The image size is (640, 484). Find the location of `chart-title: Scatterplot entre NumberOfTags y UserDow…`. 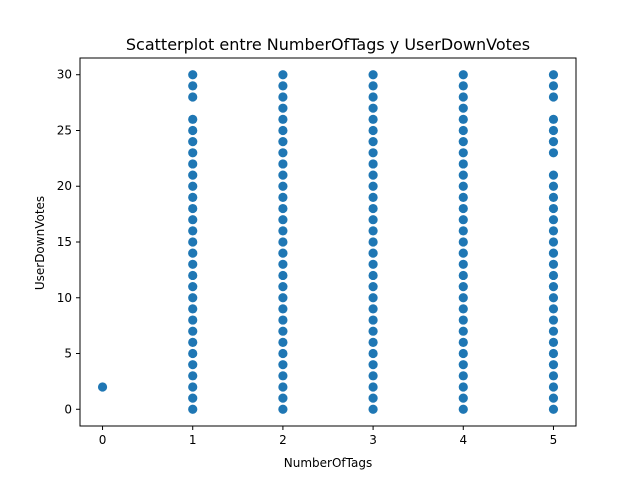

chart-title: Scatterplot entre NumberOfTags y UserDow… is located at coordinates (328, 44).